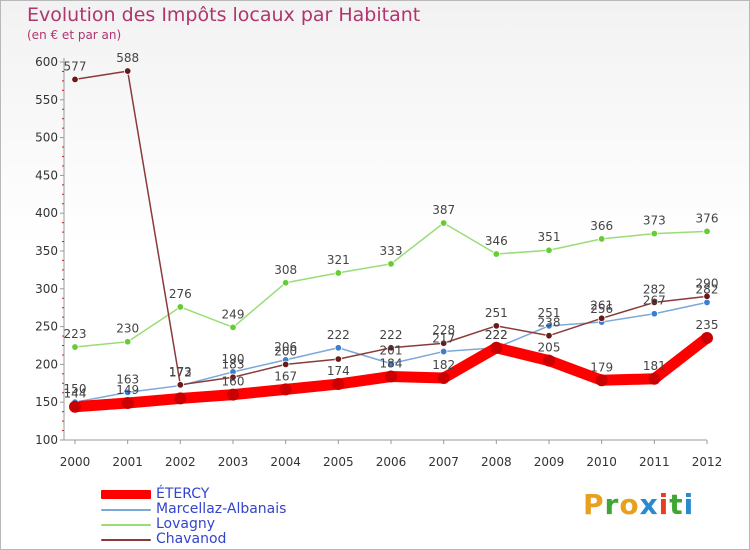 The image size is (750, 550). I want to click on data-label: 321, so click(338, 260).